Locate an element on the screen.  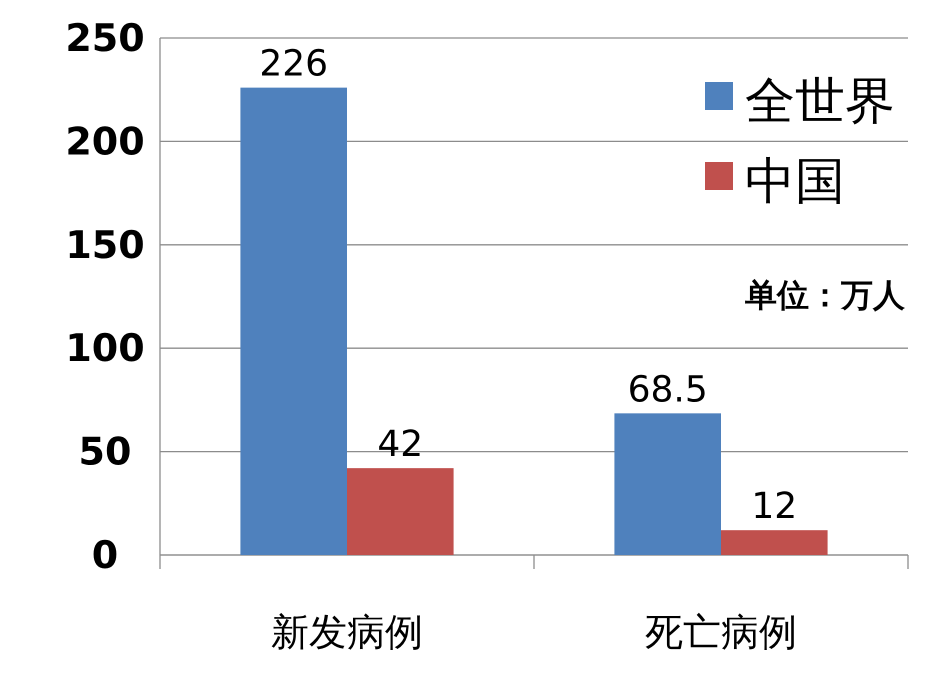
y-tick-label: 0 is located at coordinates (105, 555).